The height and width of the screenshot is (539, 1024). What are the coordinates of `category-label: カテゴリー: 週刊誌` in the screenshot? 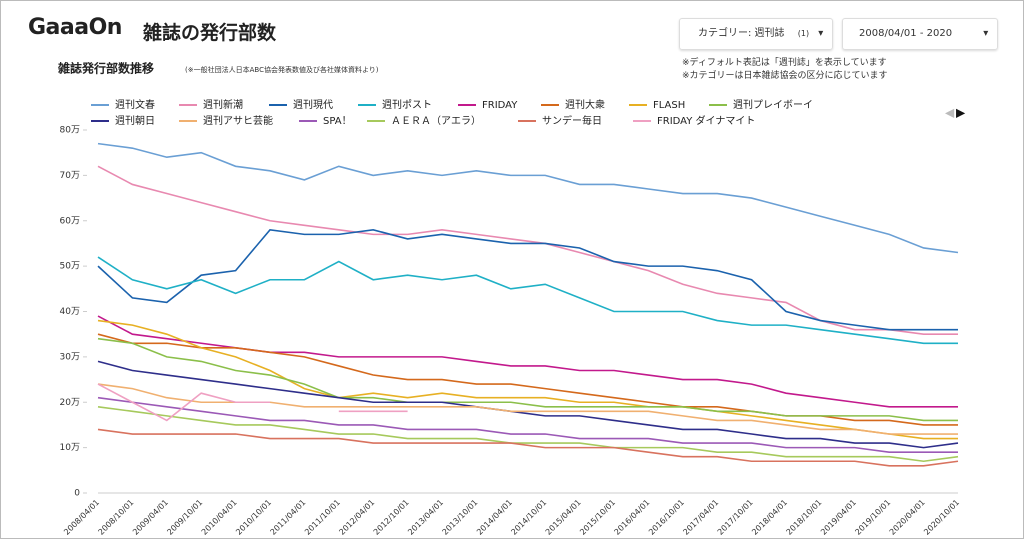 It's located at (741, 33).